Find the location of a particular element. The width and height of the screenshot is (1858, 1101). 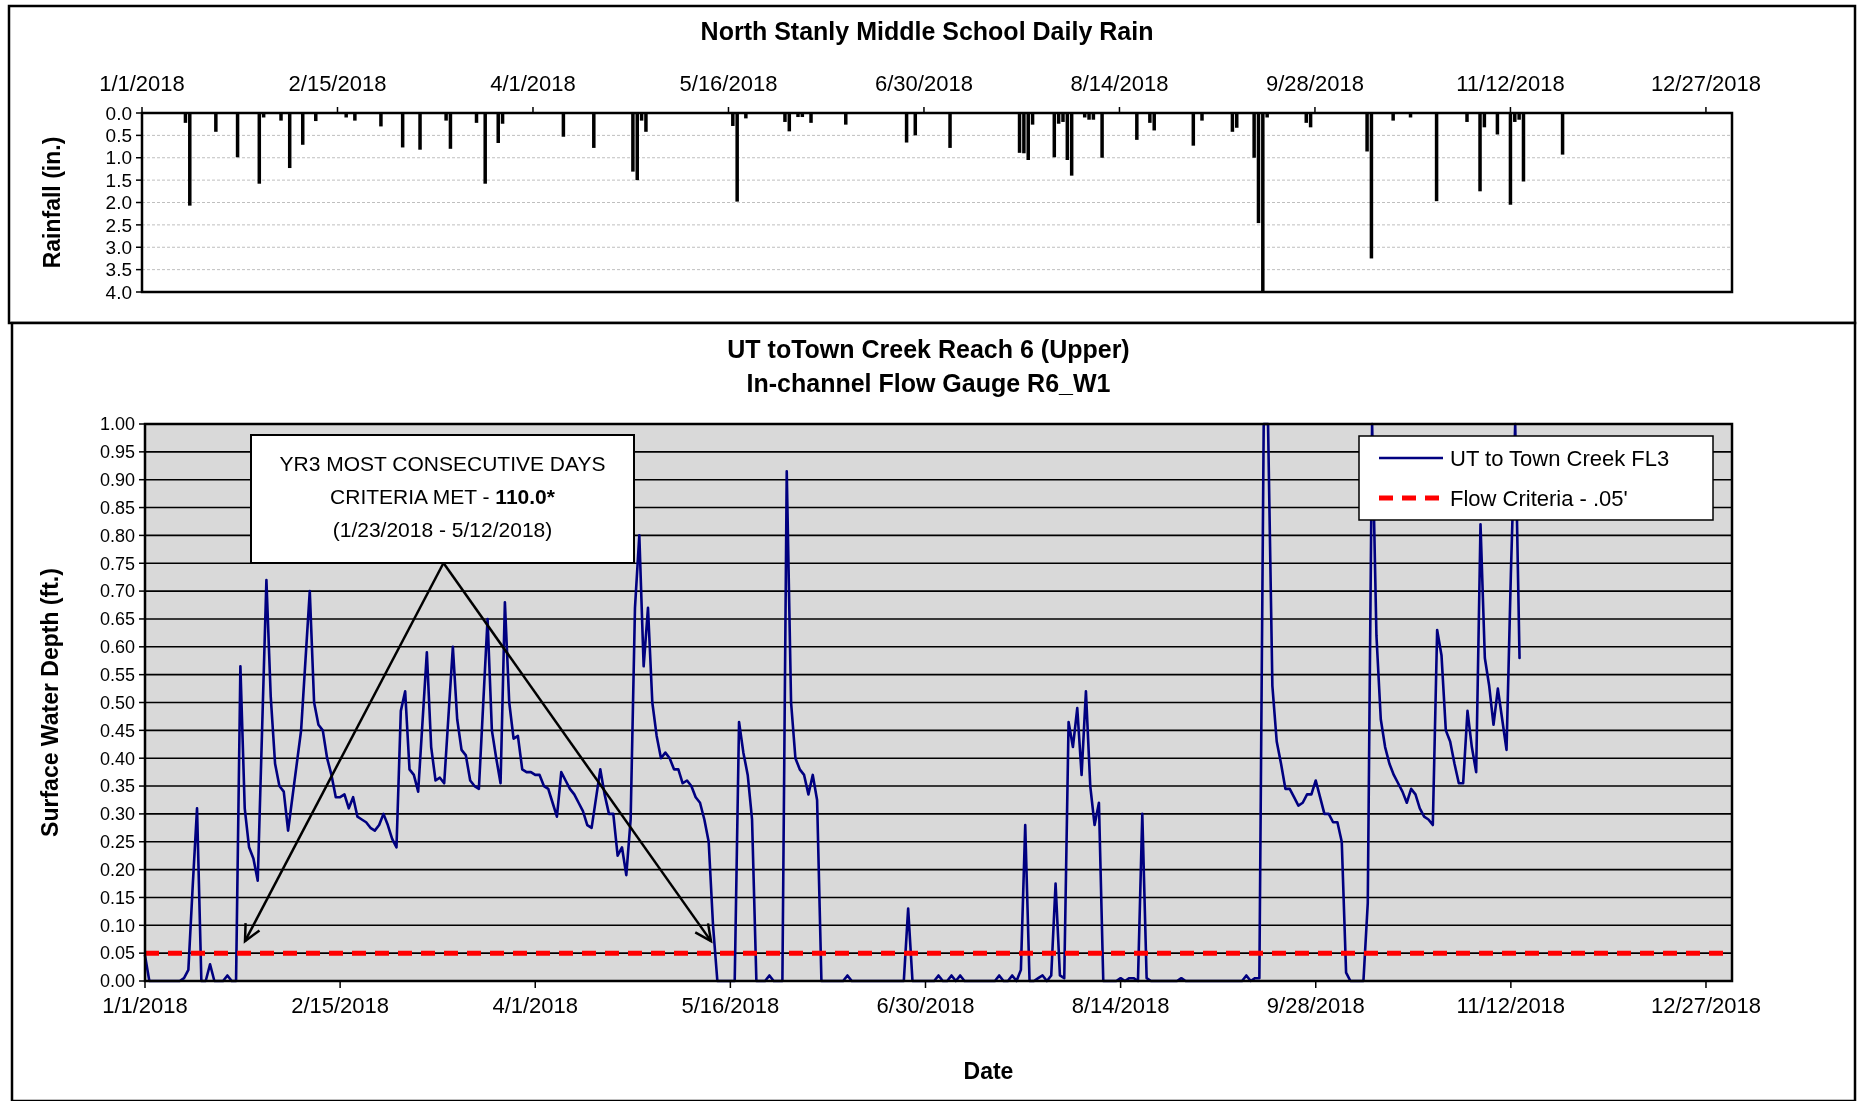

y-tick-label: 0.20 is located at coordinates (117, 869).